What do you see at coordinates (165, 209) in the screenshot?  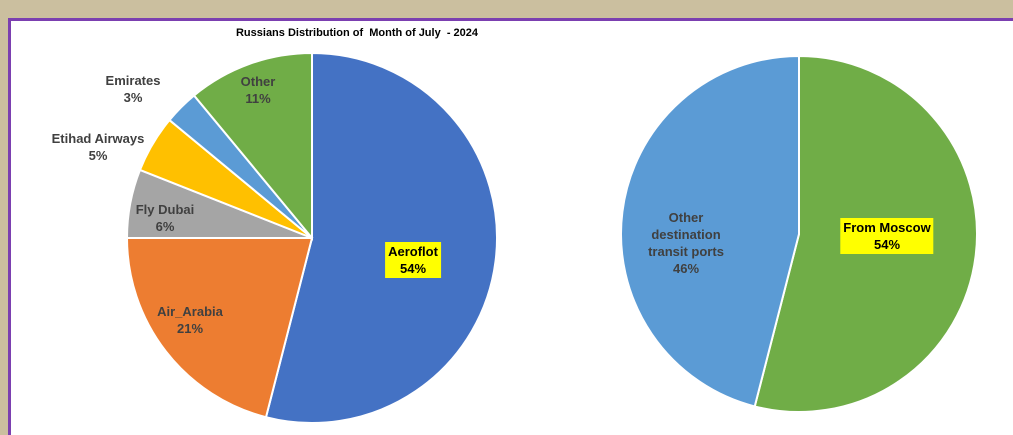 I see `slice-name: Fly Dubai` at bounding box center [165, 209].